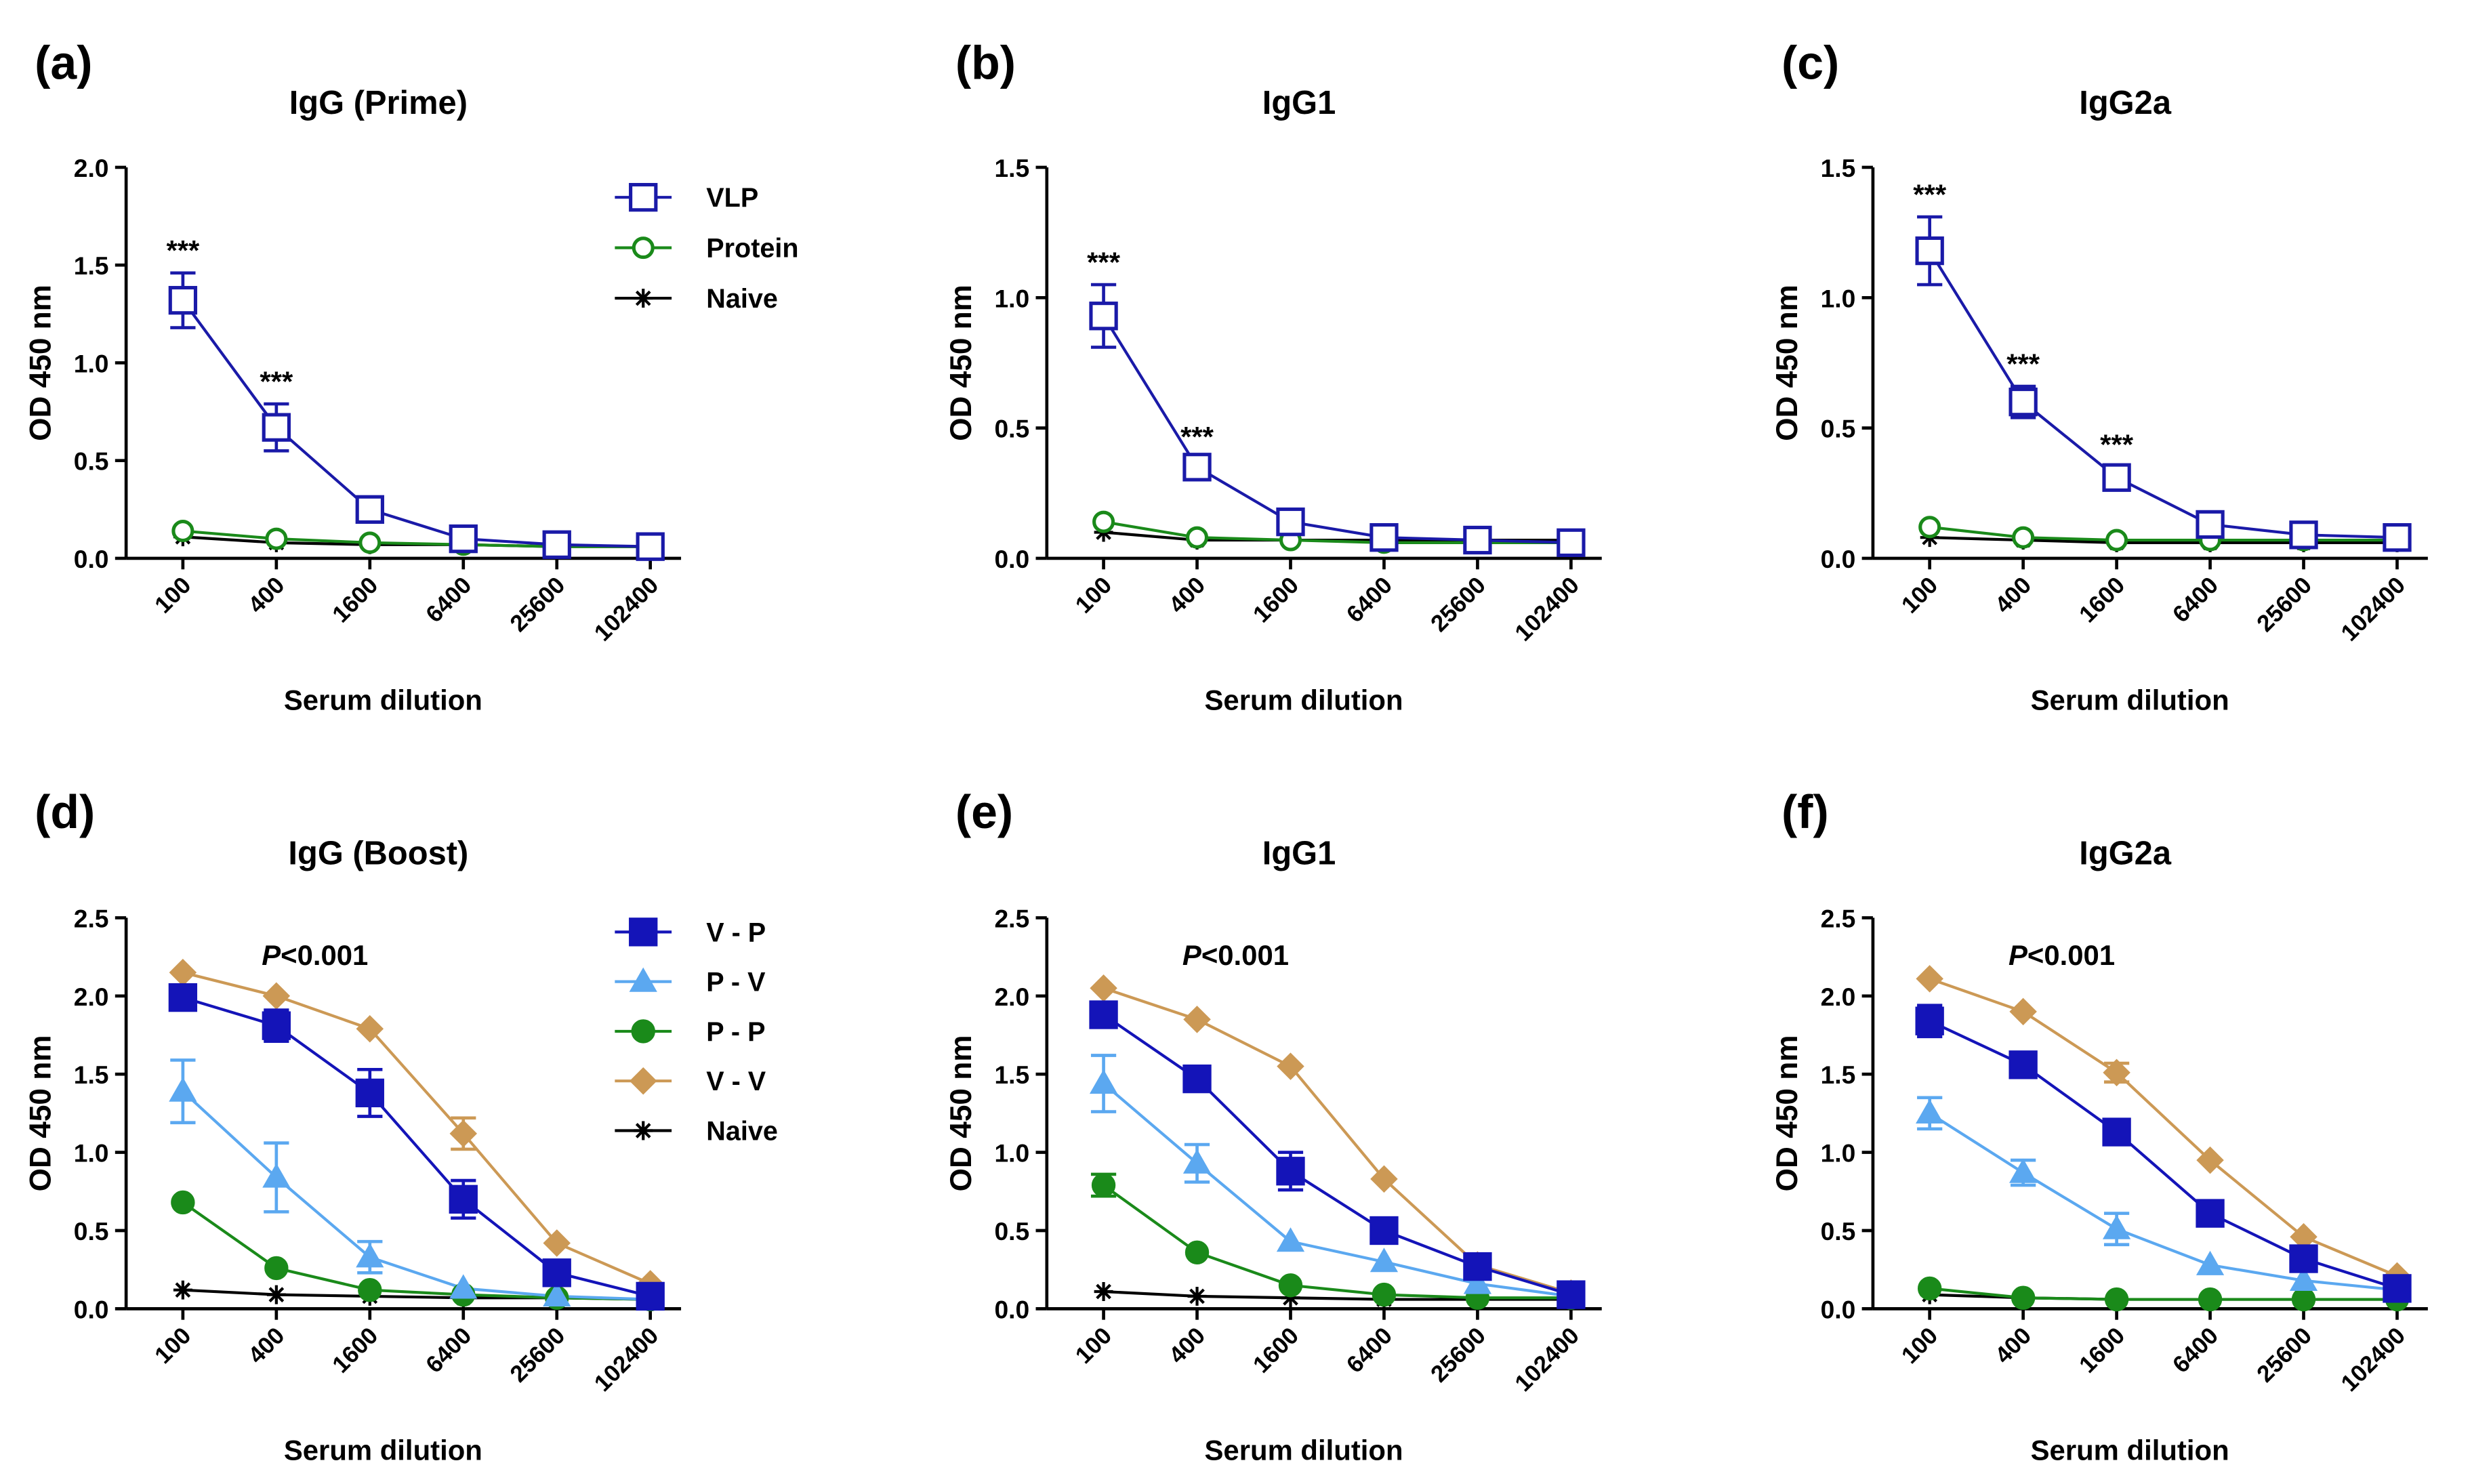  What do you see at coordinates (92, 168) in the screenshot?
I see `y-tick-label: 2.0` at bounding box center [92, 168].